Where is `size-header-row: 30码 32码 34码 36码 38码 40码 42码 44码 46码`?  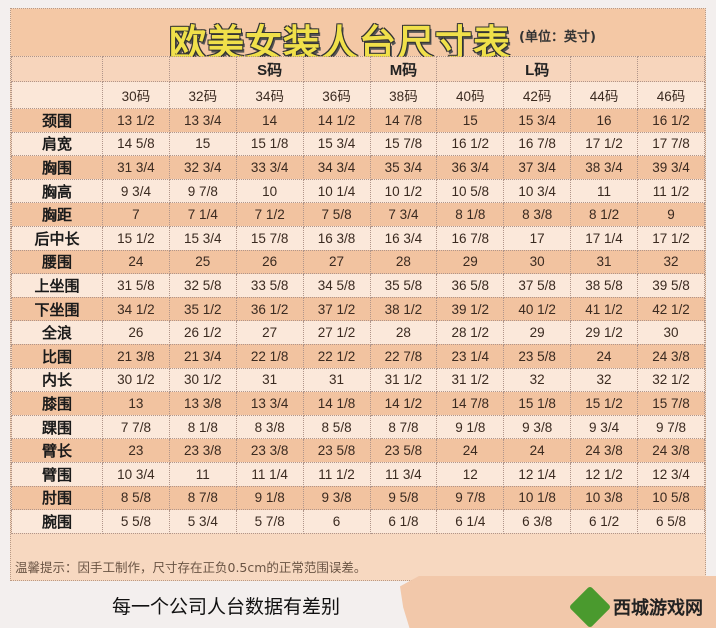 size-header-row: 30码 32码 34码 36码 38码 40码 42码 44码 46码 is located at coordinates (358, 95).